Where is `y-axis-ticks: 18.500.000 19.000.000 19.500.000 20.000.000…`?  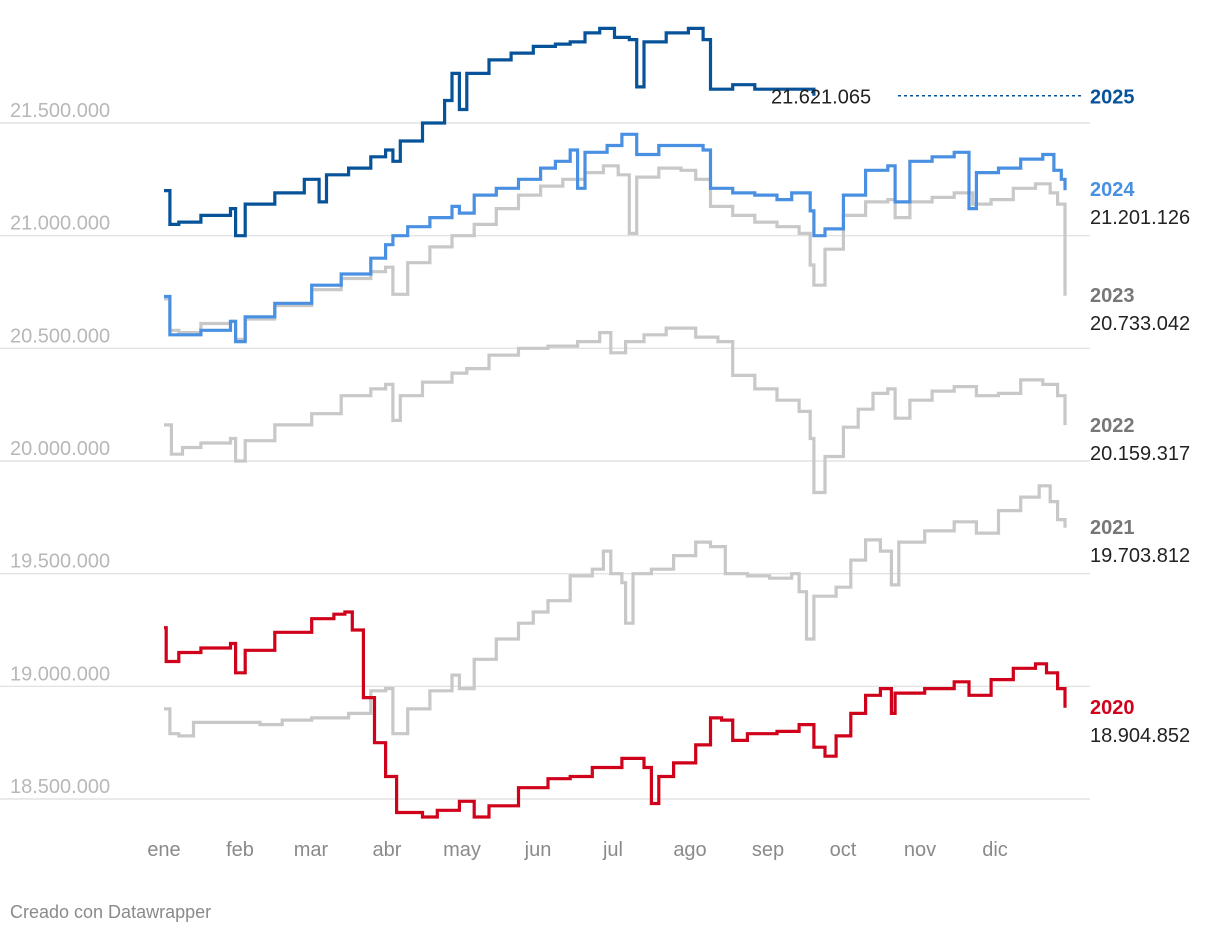
y-axis-ticks: 18.500.000 19.000.000 19.500.000 20.000.000… is located at coordinates (60, 449).